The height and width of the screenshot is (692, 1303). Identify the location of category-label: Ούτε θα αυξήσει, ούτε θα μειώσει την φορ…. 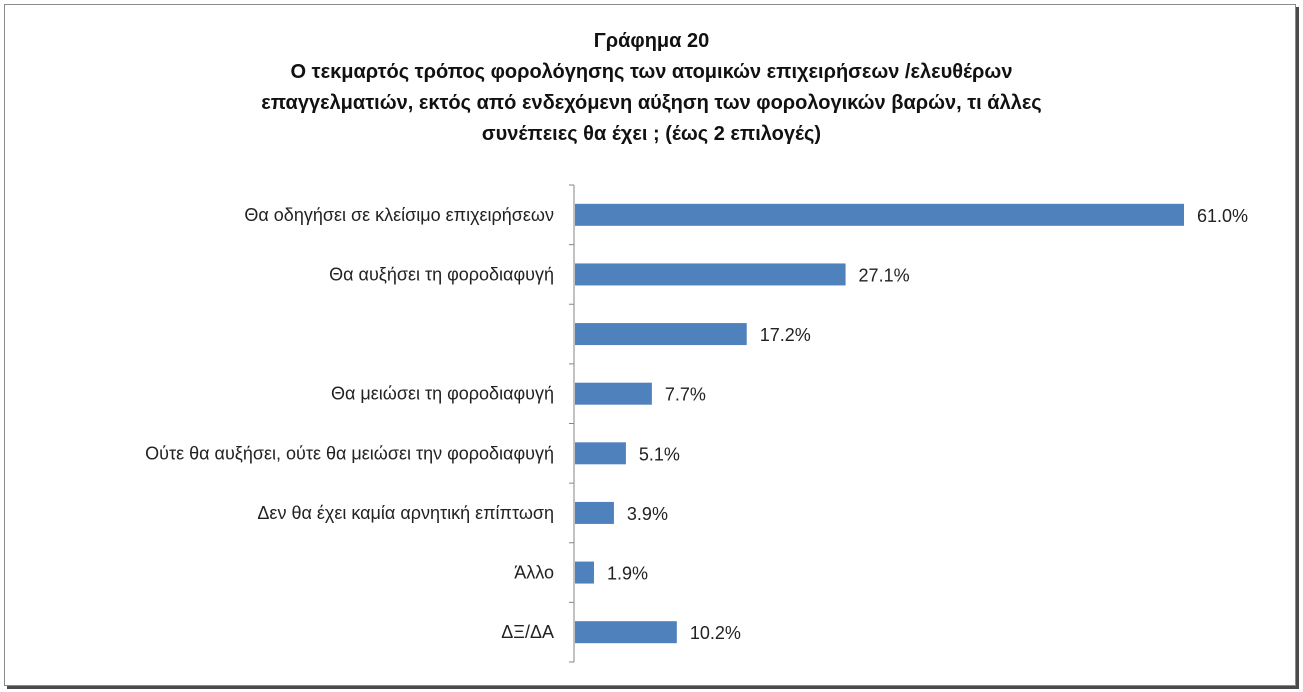
(349, 453).